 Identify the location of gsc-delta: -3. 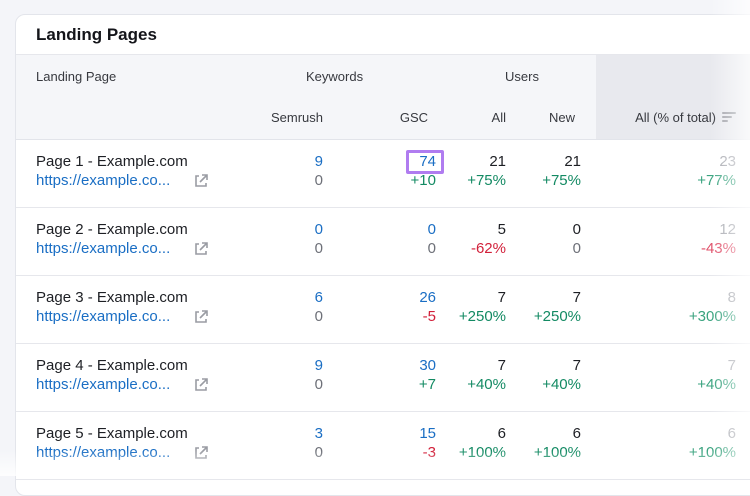
(429, 452).